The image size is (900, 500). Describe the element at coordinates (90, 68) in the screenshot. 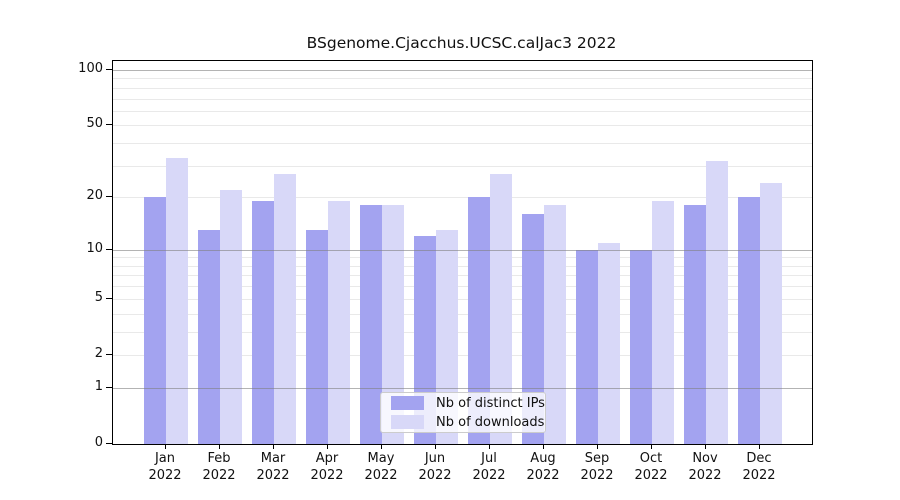

I see `y-tick-label-100: 100` at that location.